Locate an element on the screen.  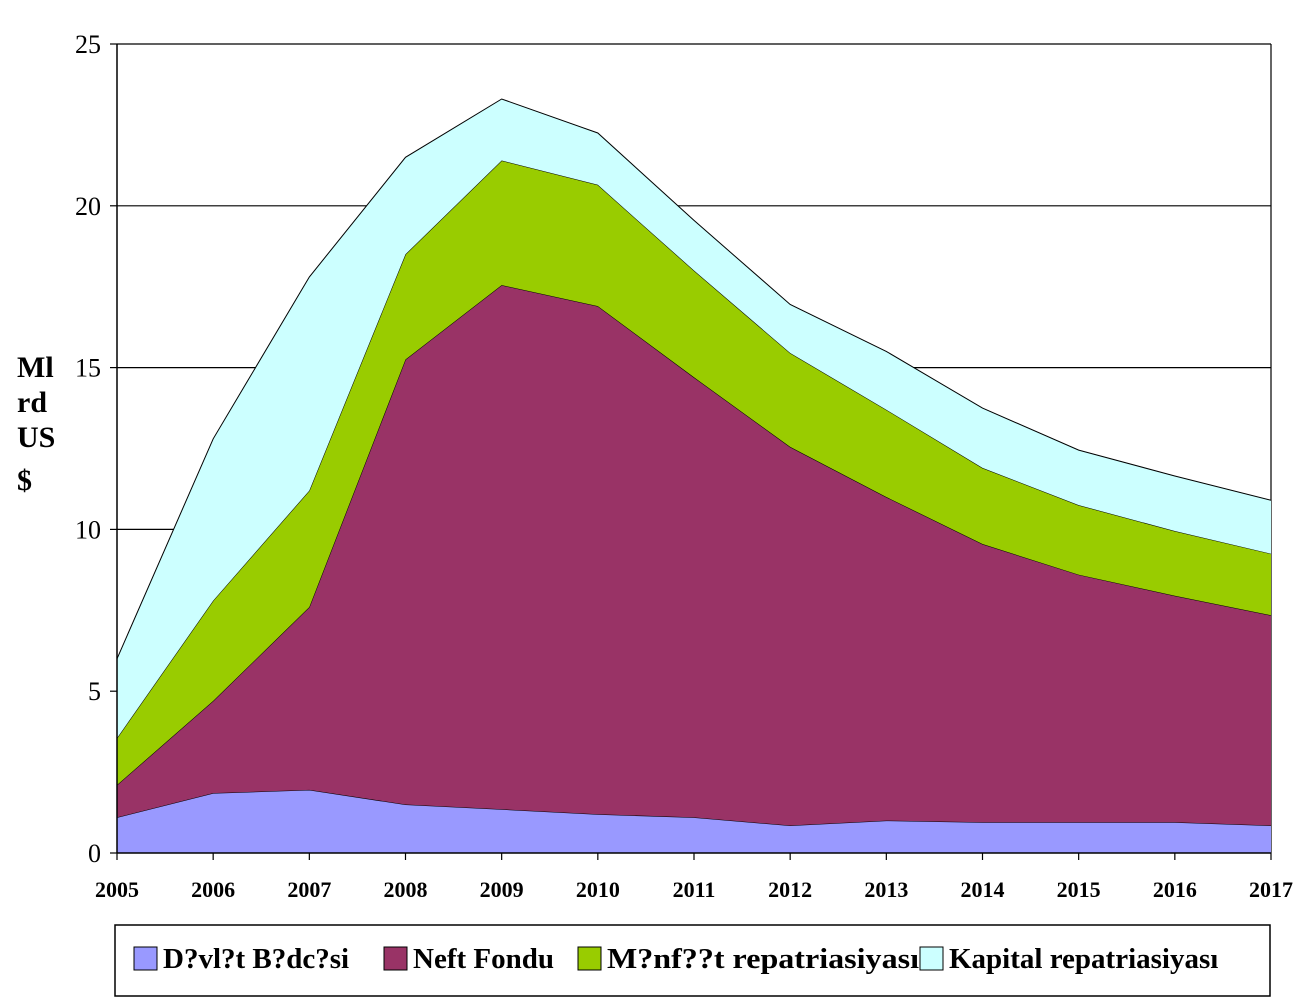
x-tick-label-2016: 2016 is located at coordinates (1175, 889).